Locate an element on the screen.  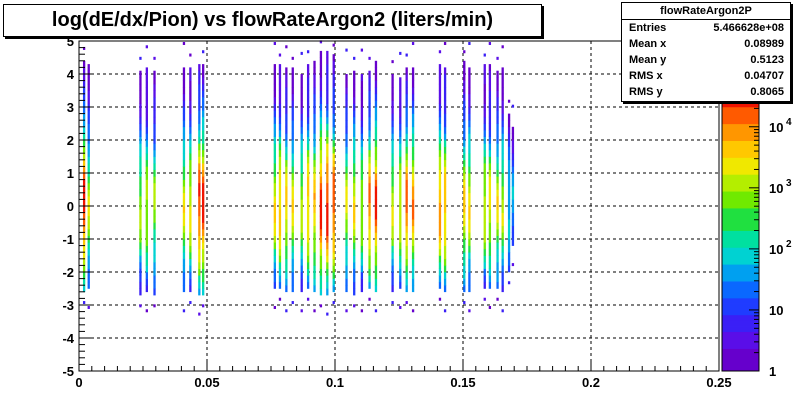
stats-title: flowRateArgon2P is located at coordinates (706, 11).